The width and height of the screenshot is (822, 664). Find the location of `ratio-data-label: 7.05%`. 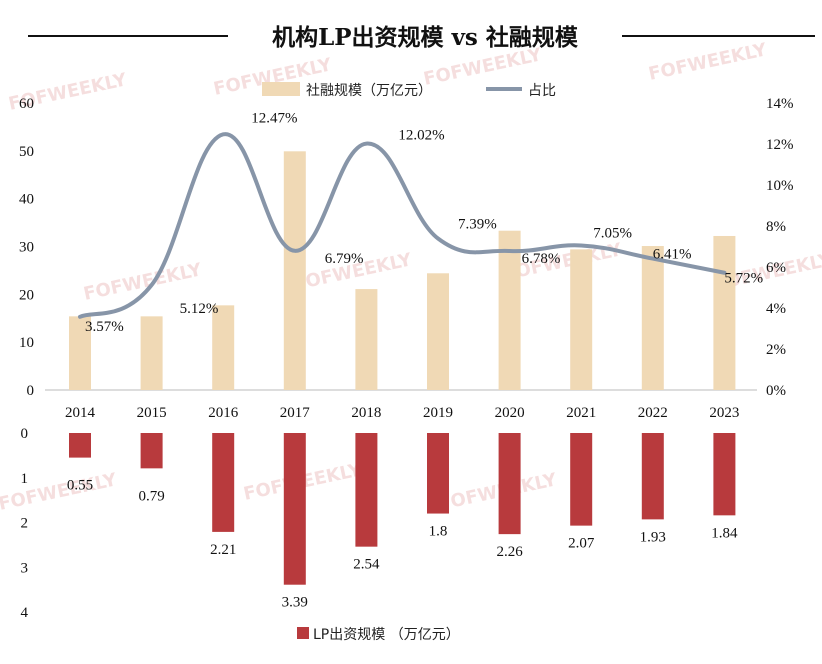

ratio-data-label: 7.05% is located at coordinates (612, 233).